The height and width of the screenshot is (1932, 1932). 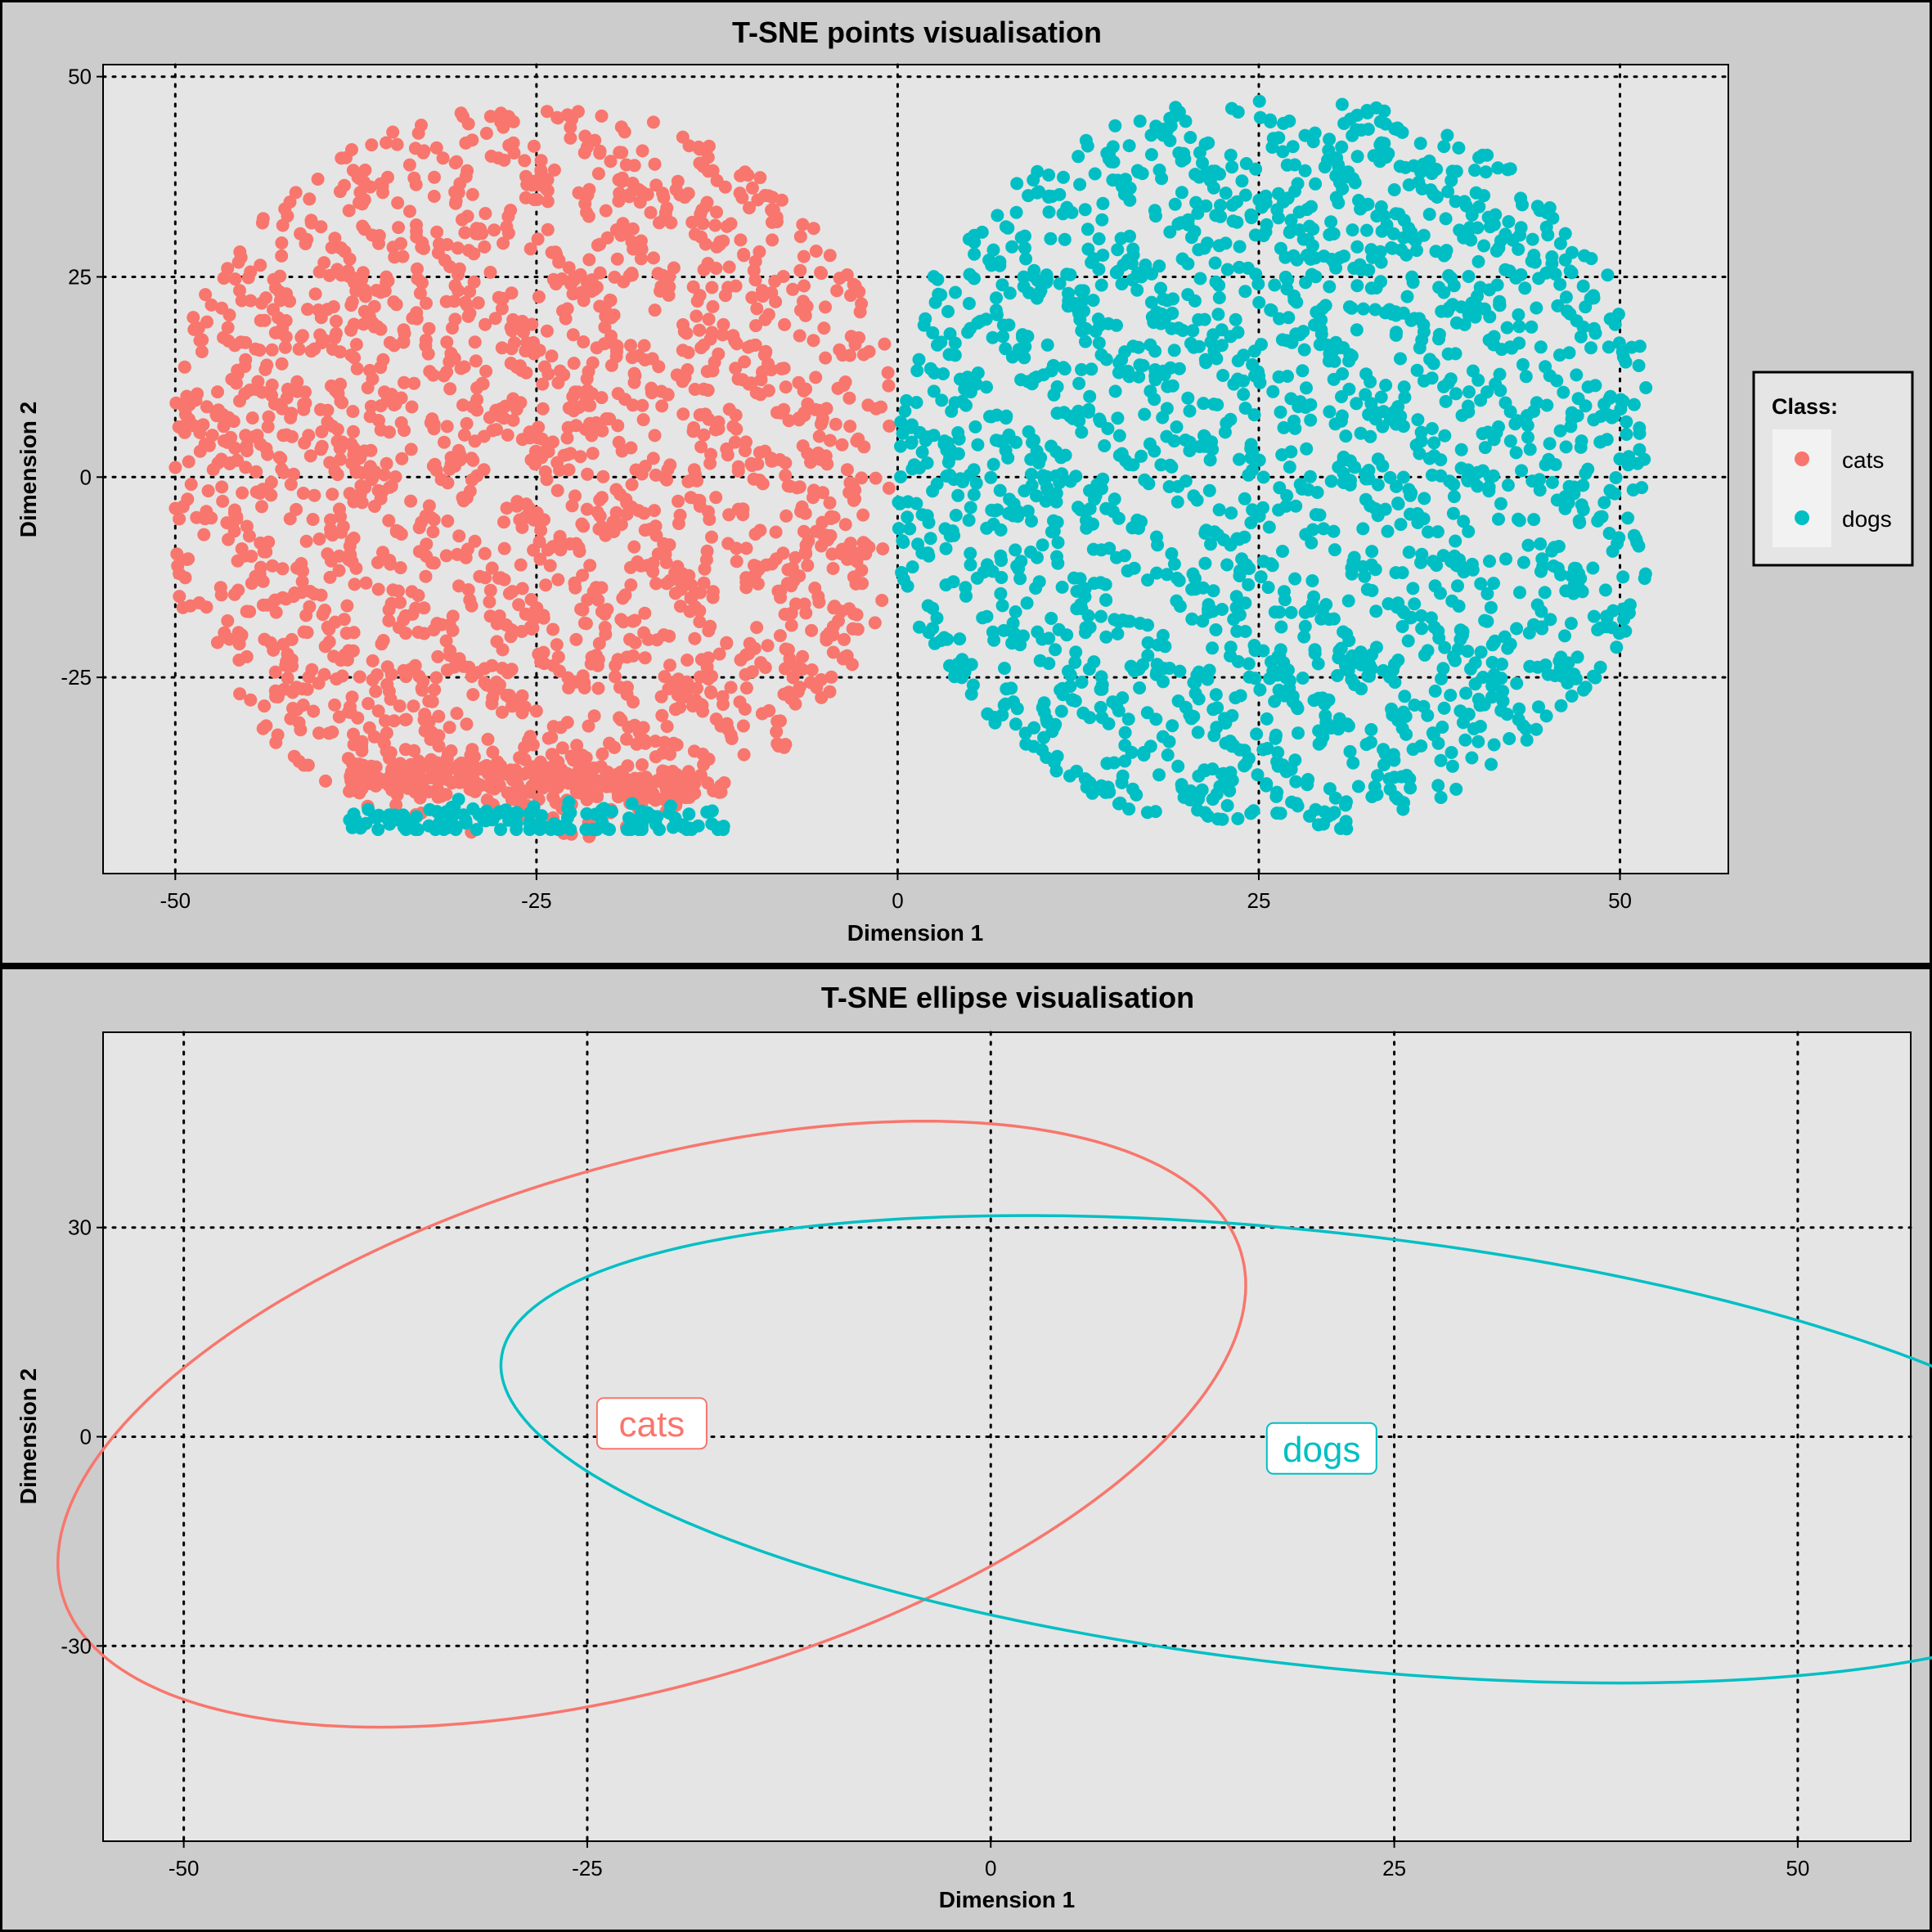 I want to click on points-y-tick-label: 0, so click(x=86, y=477).